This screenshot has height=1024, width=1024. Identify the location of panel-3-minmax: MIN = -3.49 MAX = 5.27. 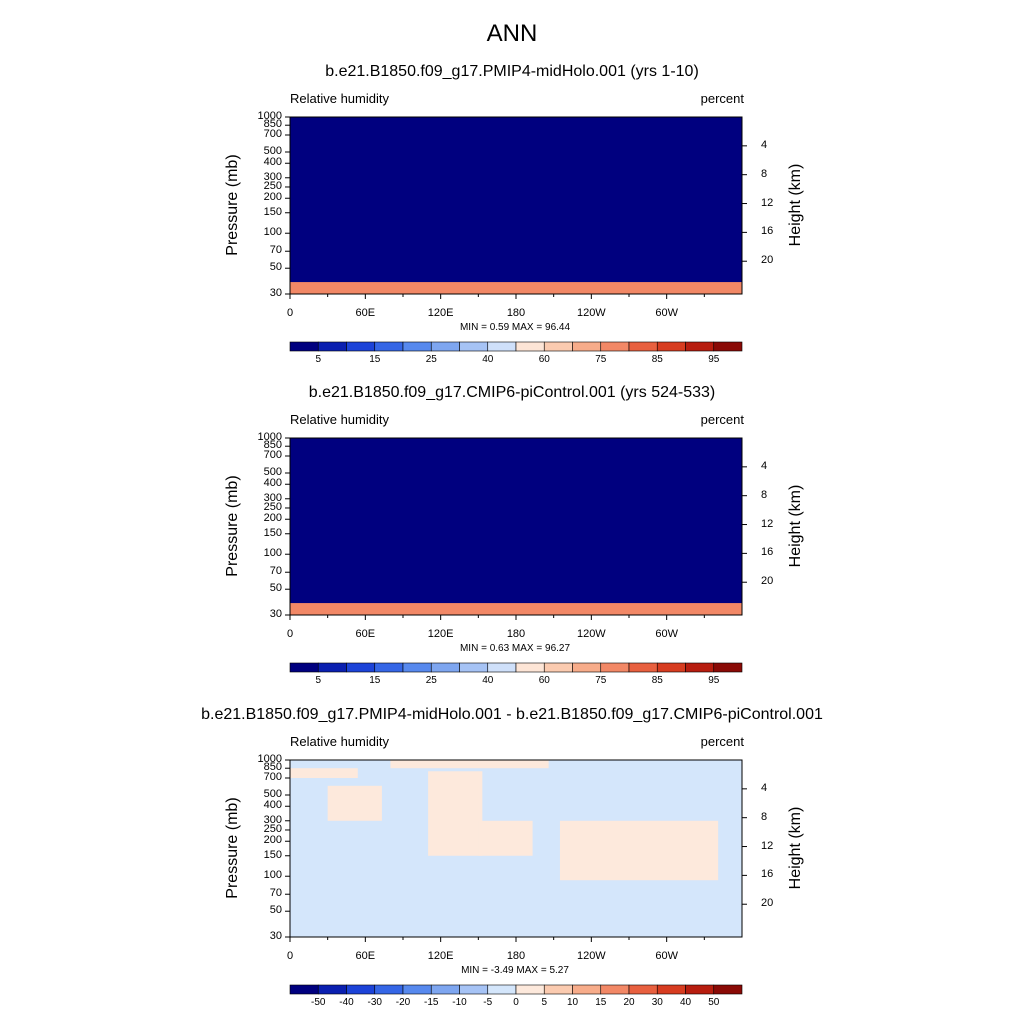
(515, 970).